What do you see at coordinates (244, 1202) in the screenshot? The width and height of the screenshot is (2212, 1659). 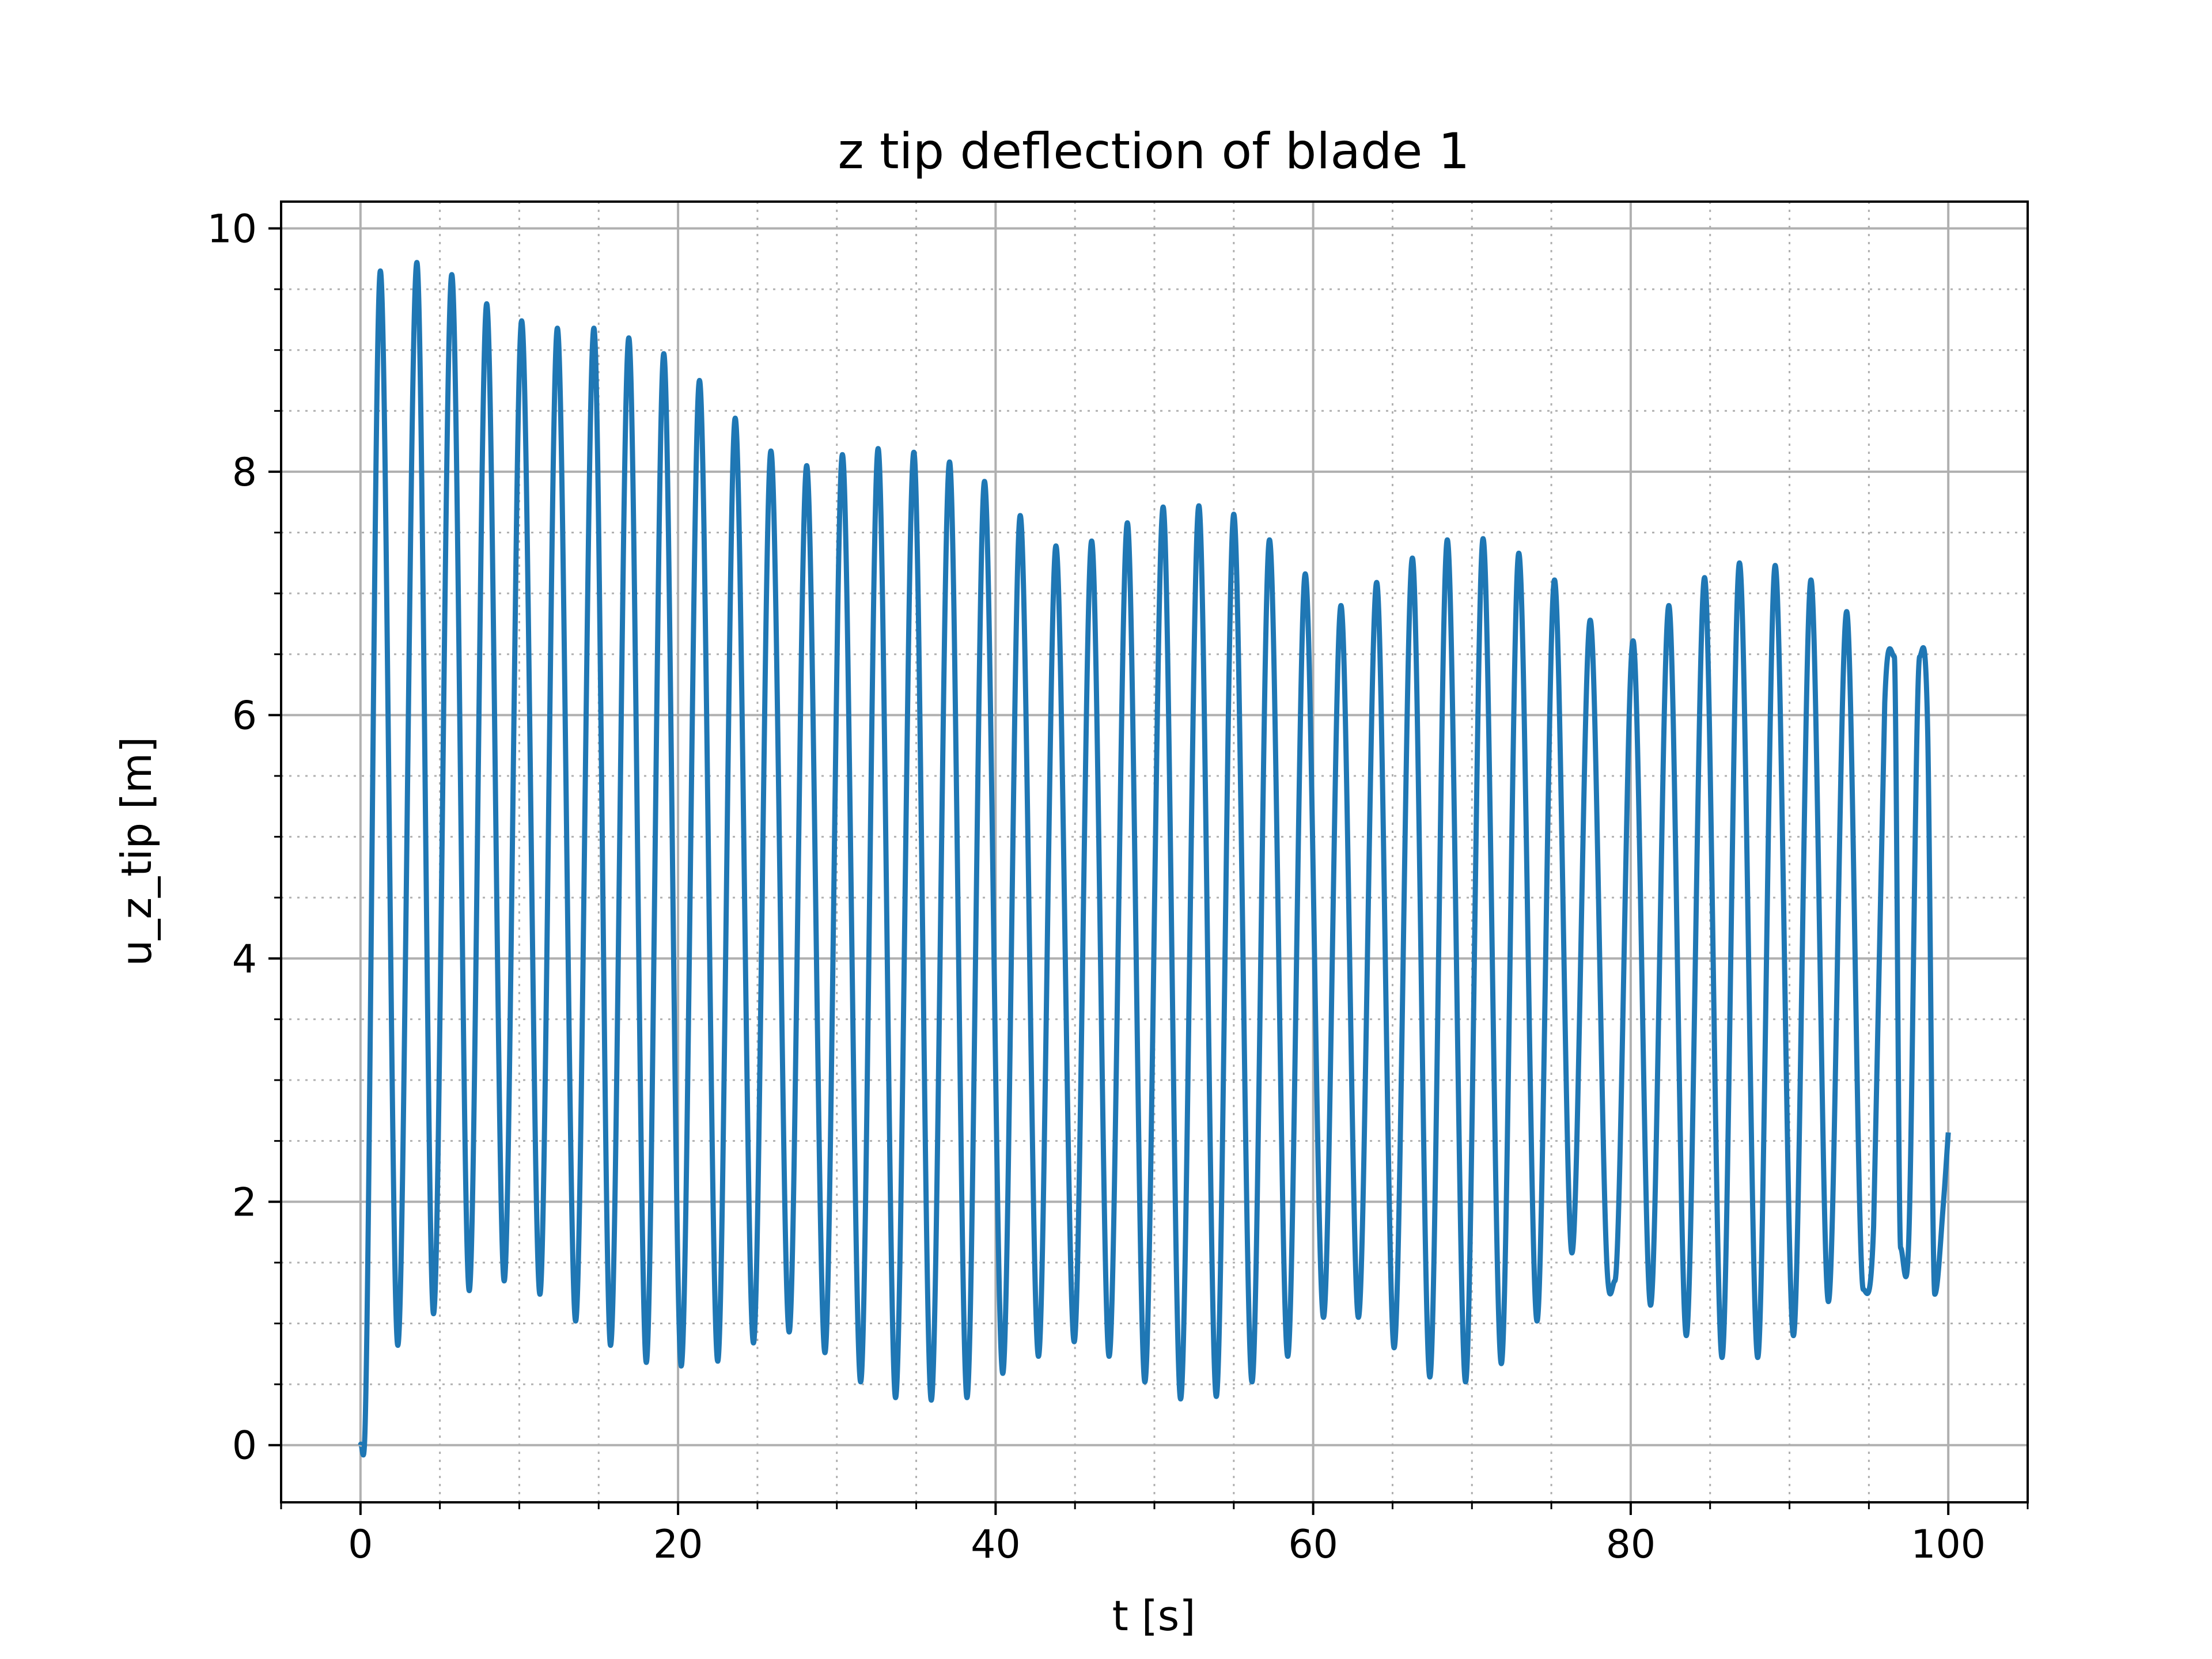 I see `y-tick-label: 2` at bounding box center [244, 1202].